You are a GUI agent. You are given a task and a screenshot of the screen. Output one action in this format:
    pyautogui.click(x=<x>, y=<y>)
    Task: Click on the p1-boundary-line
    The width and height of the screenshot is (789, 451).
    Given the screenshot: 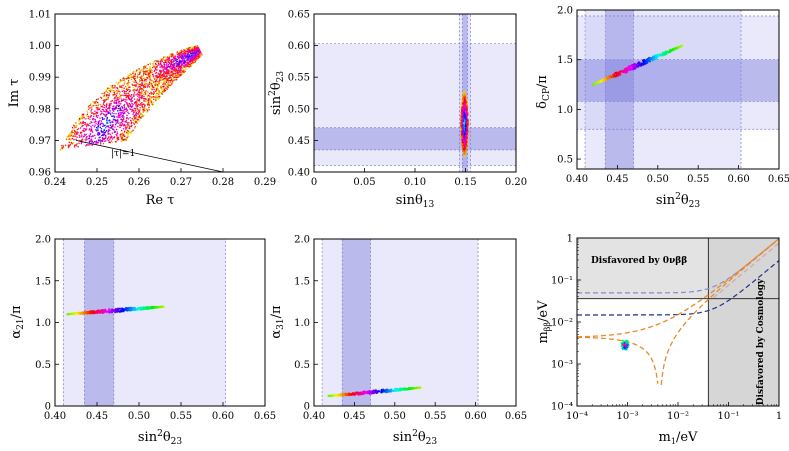 What is the action you would take?
    pyautogui.click(x=149, y=156)
    